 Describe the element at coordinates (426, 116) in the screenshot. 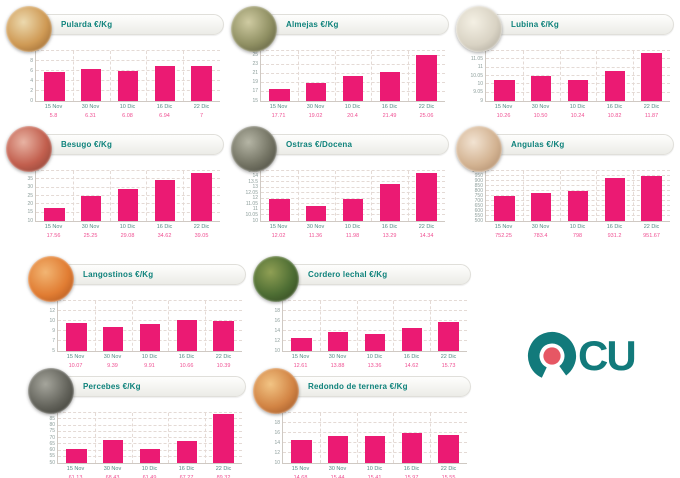

I see `value-label: 25.06` at that location.